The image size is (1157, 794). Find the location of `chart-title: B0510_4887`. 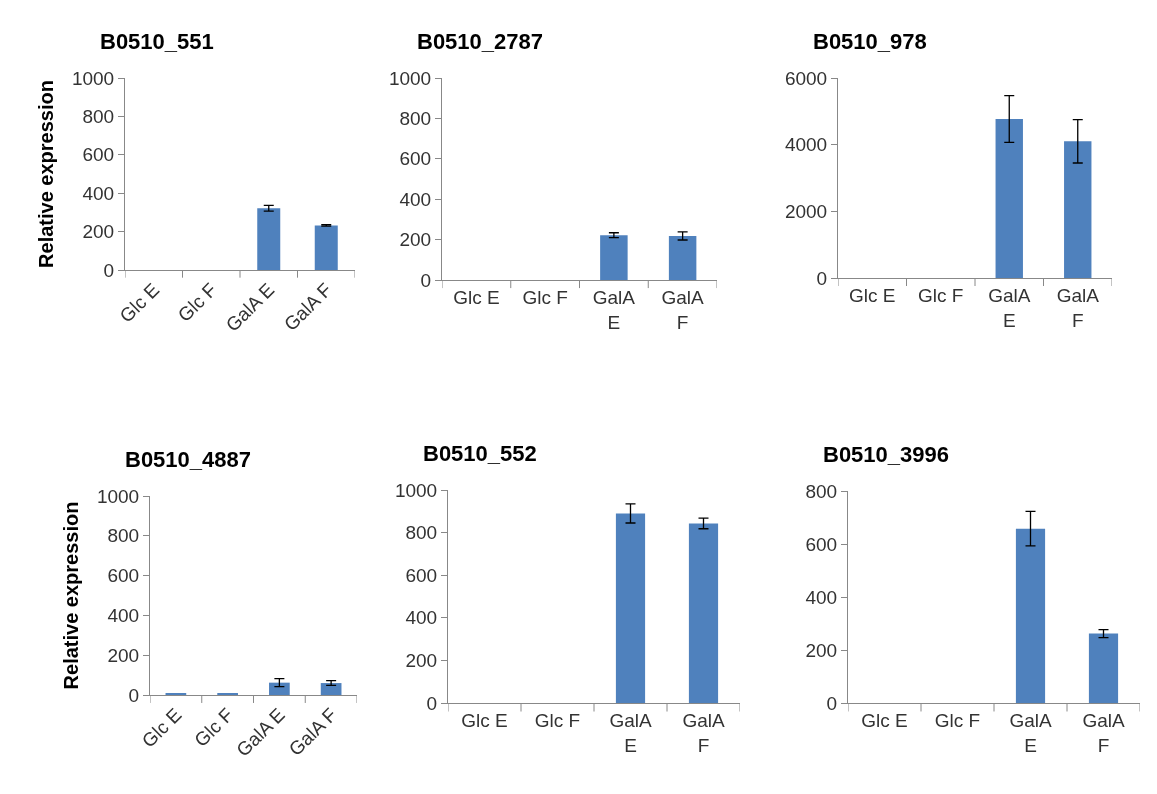

chart-title: B0510_4887 is located at coordinates (188, 460).